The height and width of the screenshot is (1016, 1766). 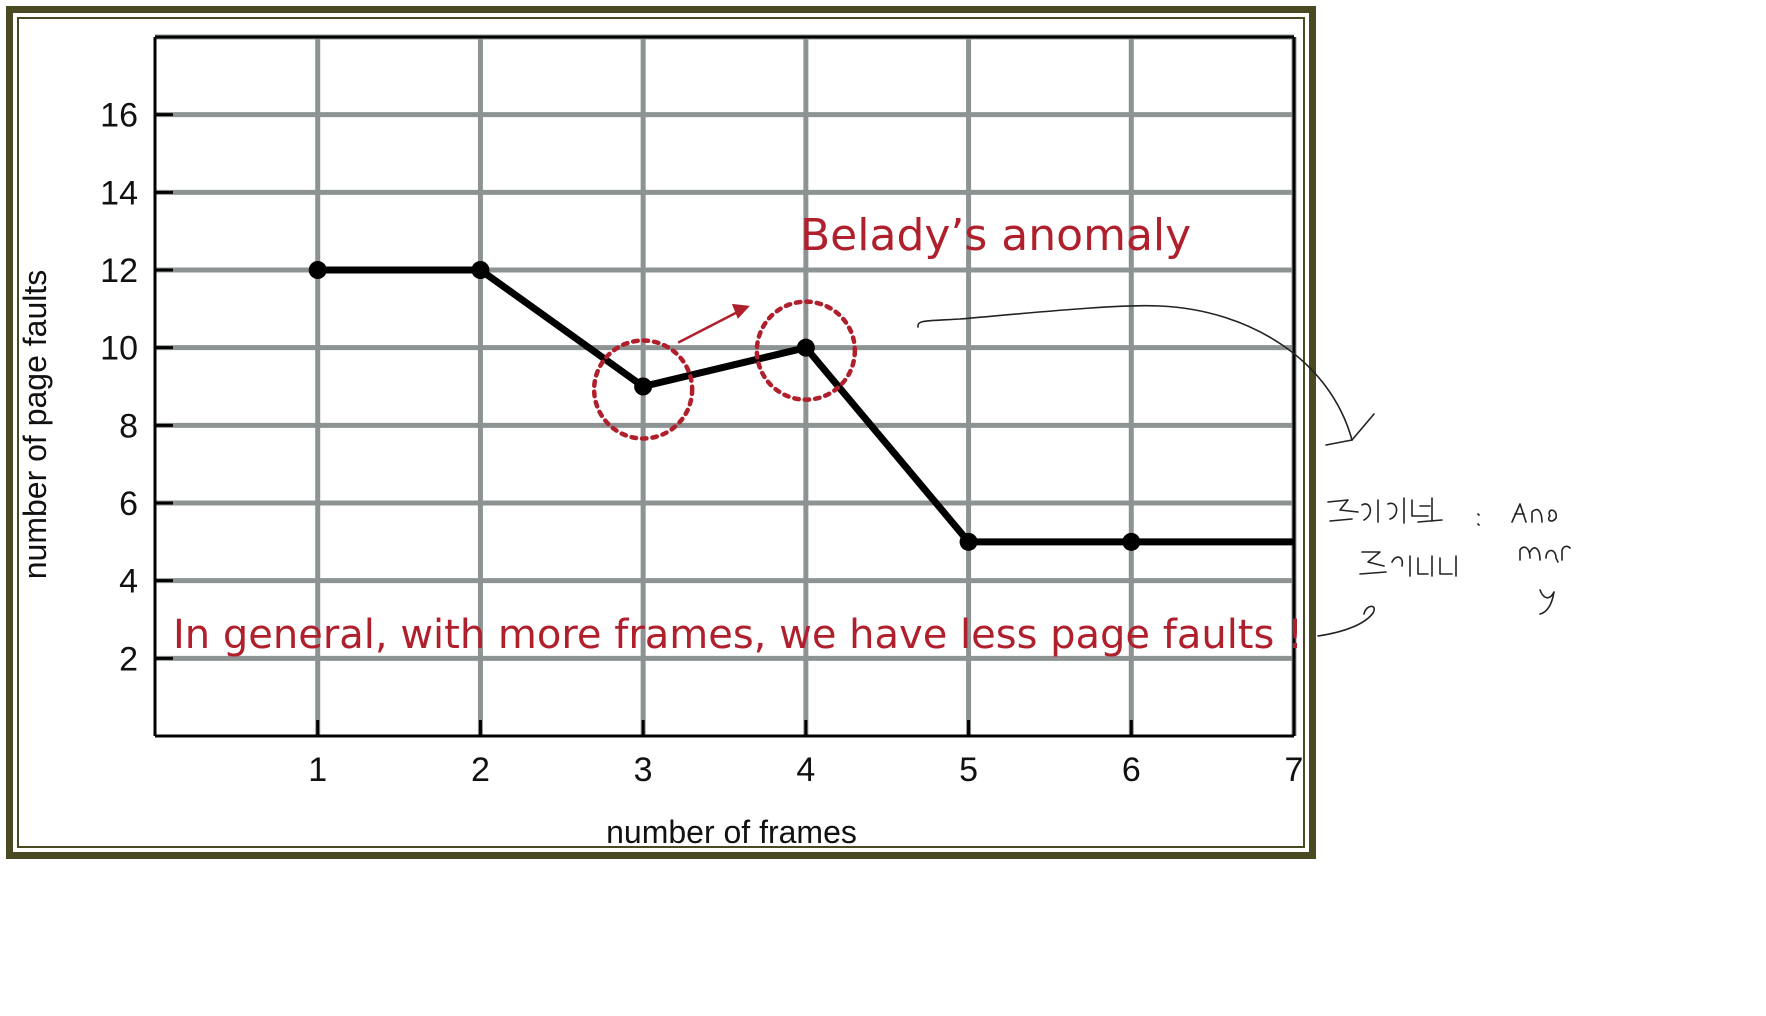 What do you see at coordinates (119, 193) in the screenshot?
I see `y-tick-label-14: 14` at bounding box center [119, 193].